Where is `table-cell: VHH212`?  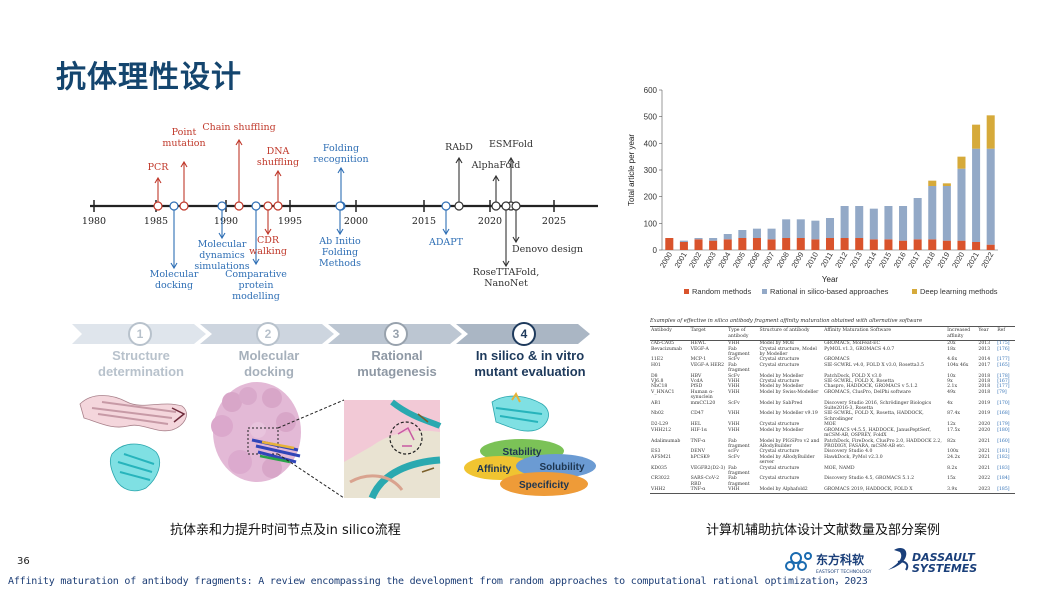
table-cell: VHH212 is located at coordinates (661, 430).